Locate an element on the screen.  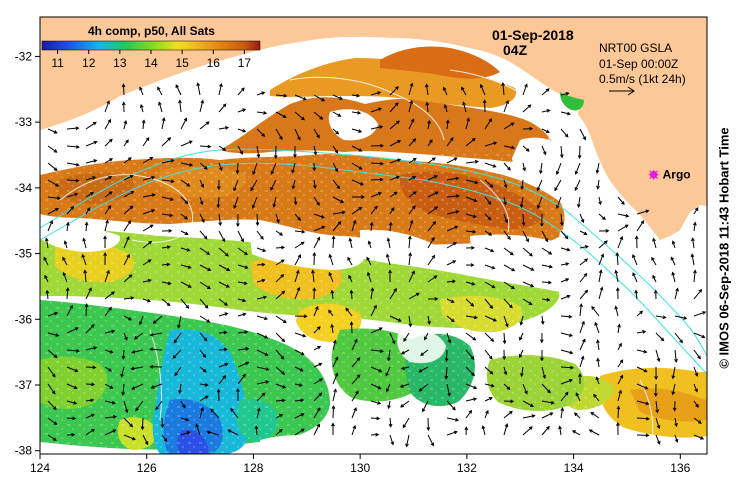
colorbar-title: 4h comp, p50, All Sats is located at coordinates (151, 31).